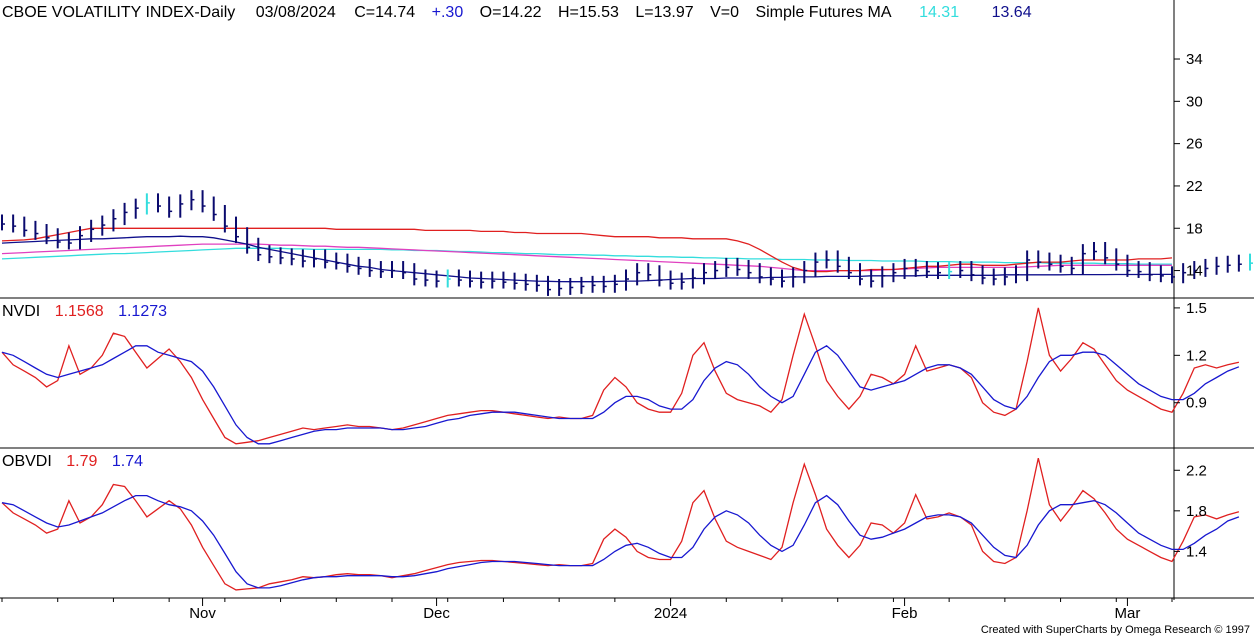 Image resolution: width=1254 pixels, height=637 pixels. What do you see at coordinates (79, 311) in the screenshot?
I see `nvdi-value-red: 1.1568` at bounding box center [79, 311].